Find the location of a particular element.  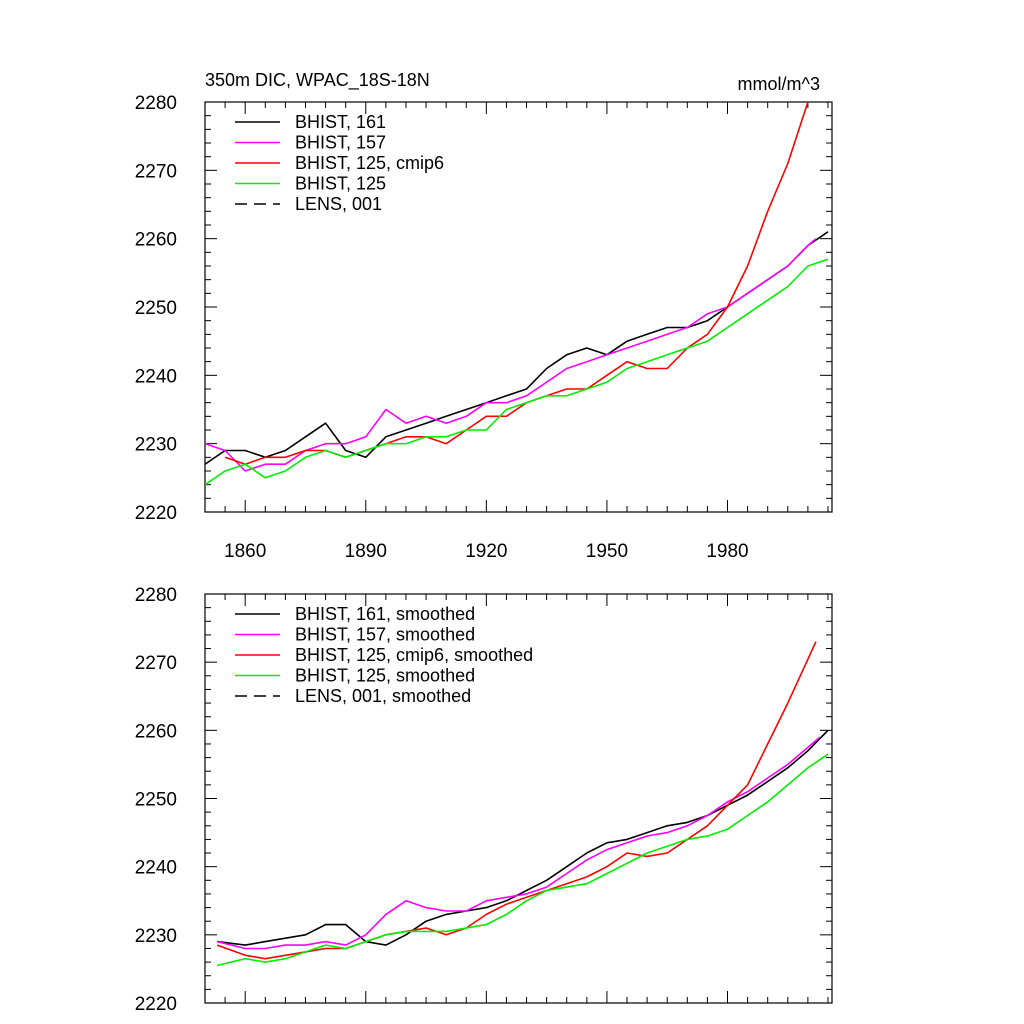

legend-label: BHIST, 157, smoothed is located at coordinates (385, 635).